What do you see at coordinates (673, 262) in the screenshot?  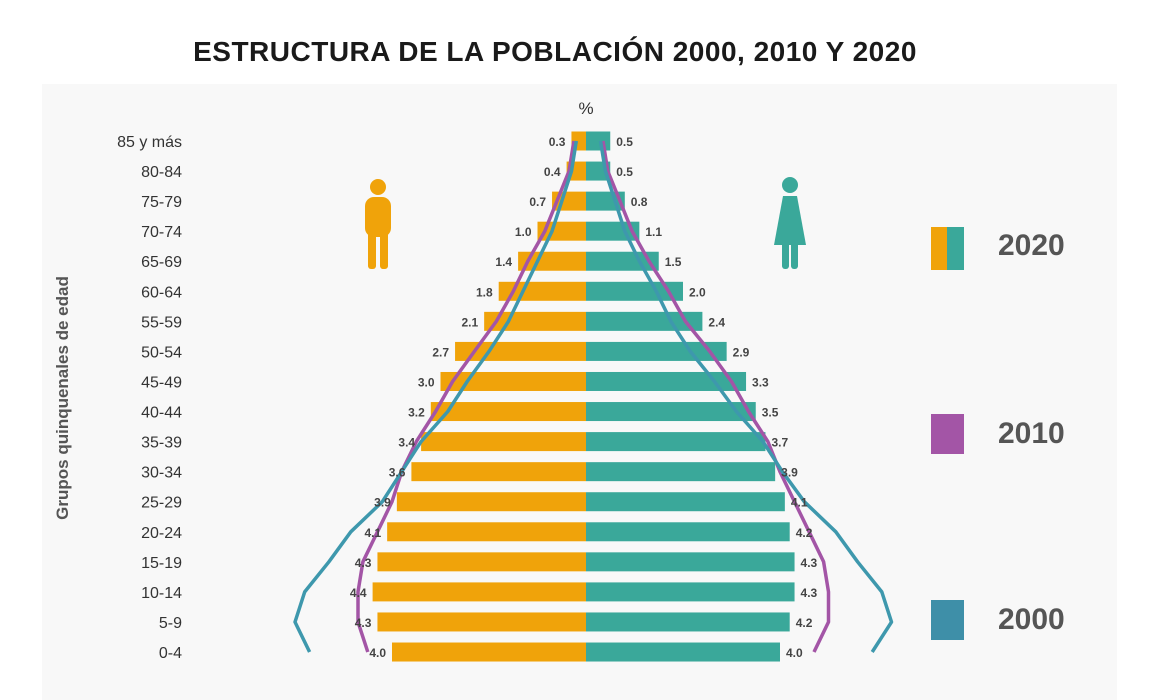 I see `value-label-female: 1.5` at bounding box center [673, 262].